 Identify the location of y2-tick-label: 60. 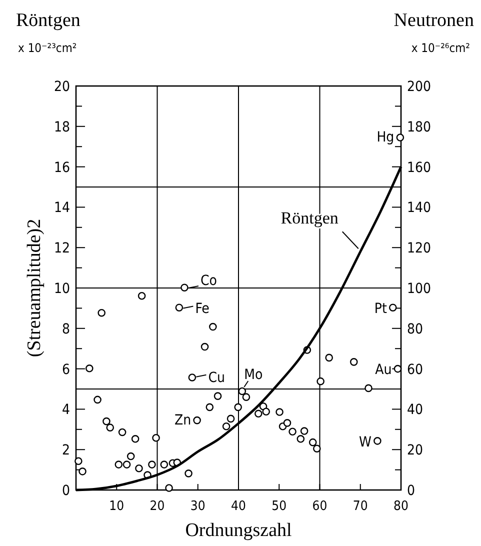
(415, 370).